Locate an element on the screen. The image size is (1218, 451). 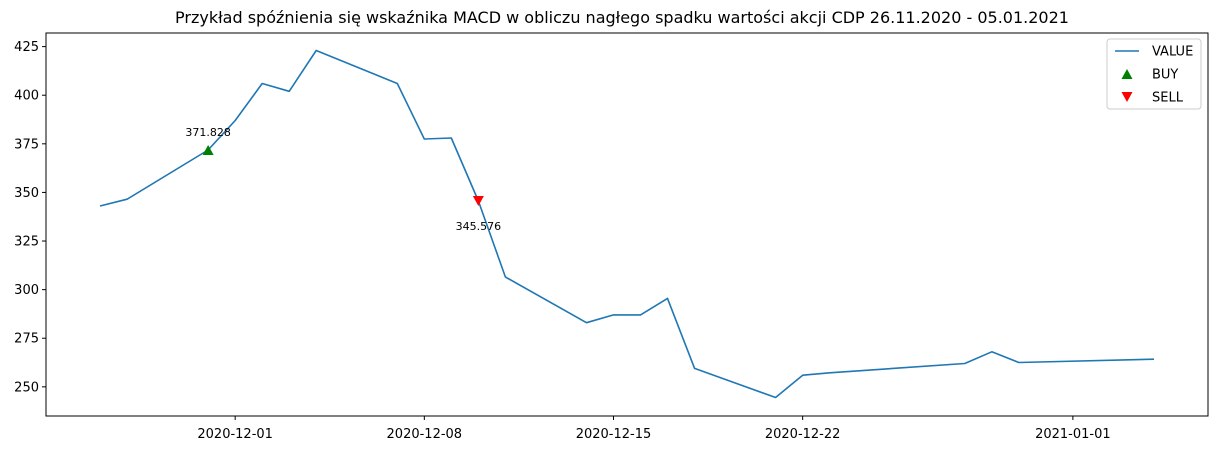
y-tick-label: 425 is located at coordinates (26, 47).